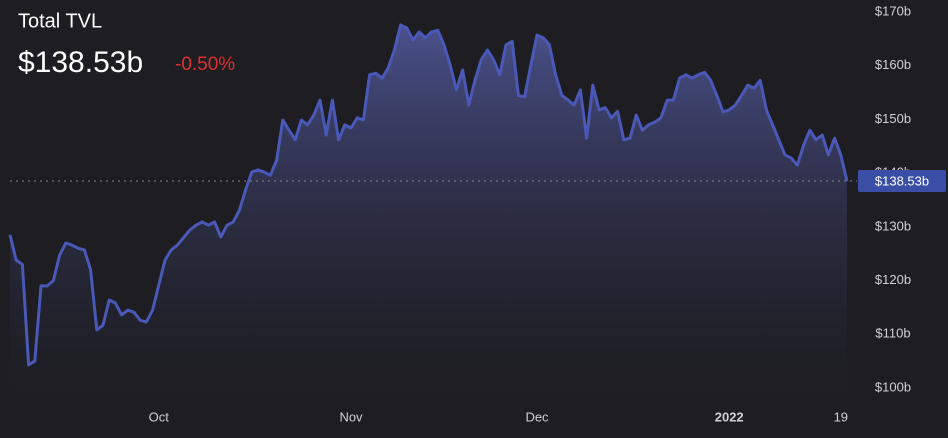 The image size is (948, 438). What do you see at coordinates (893, 64) in the screenshot?
I see `y-tick-label: $160b` at bounding box center [893, 64].